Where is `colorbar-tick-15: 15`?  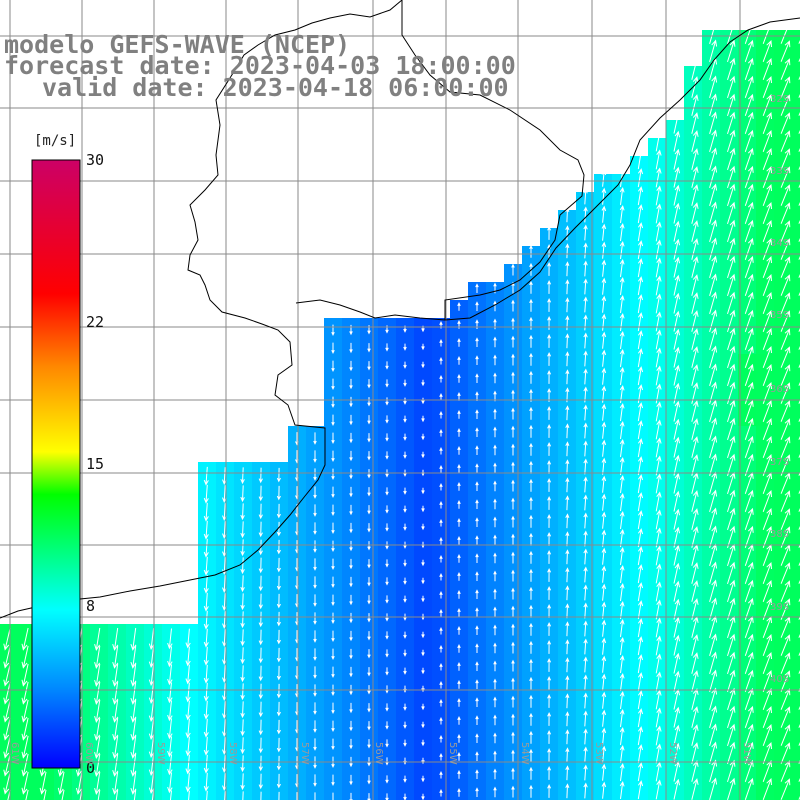
colorbar-tick-15: 15 is located at coordinates (95, 464).